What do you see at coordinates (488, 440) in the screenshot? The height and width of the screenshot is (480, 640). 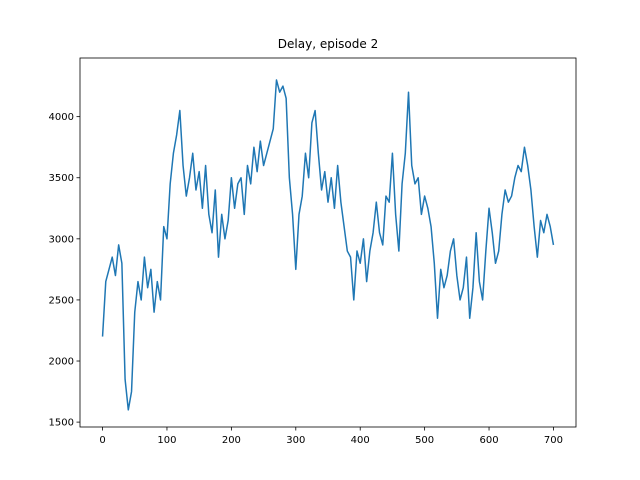 I see `x-tick-label: 600` at bounding box center [488, 440].